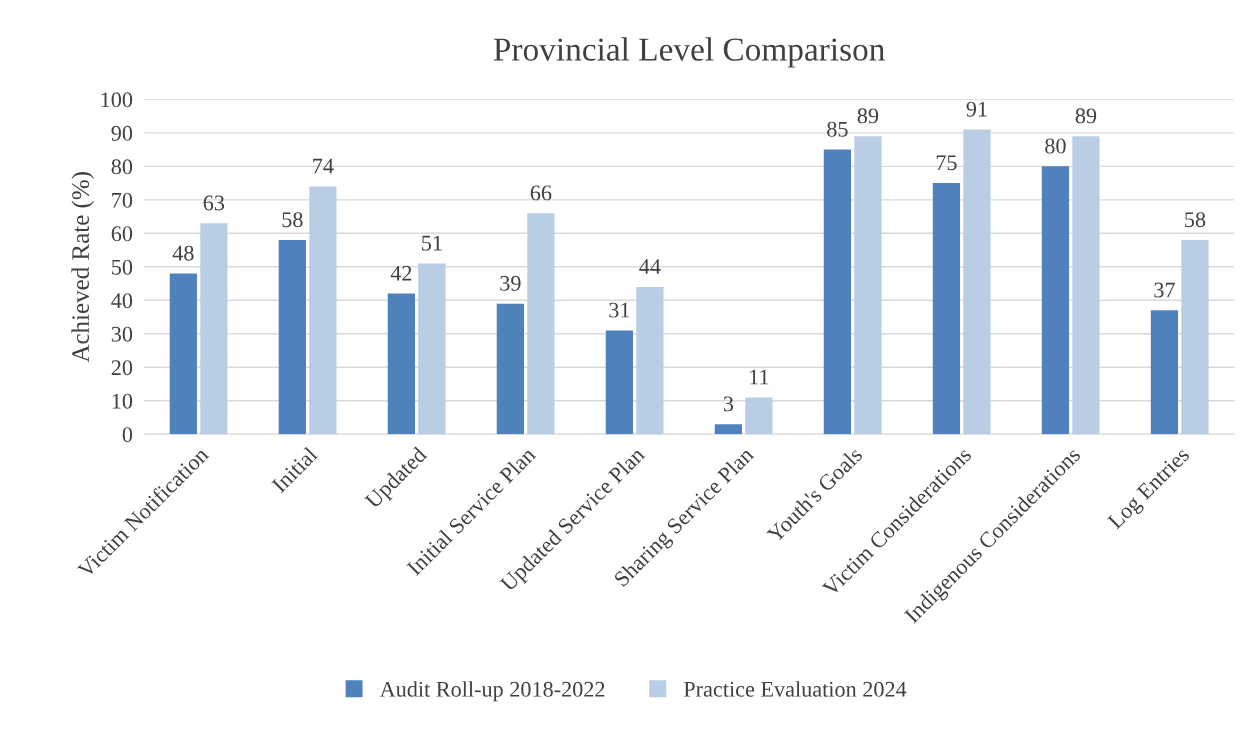  What do you see at coordinates (1055, 146) in the screenshot?
I see `data-label: 80` at bounding box center [1055, 146].